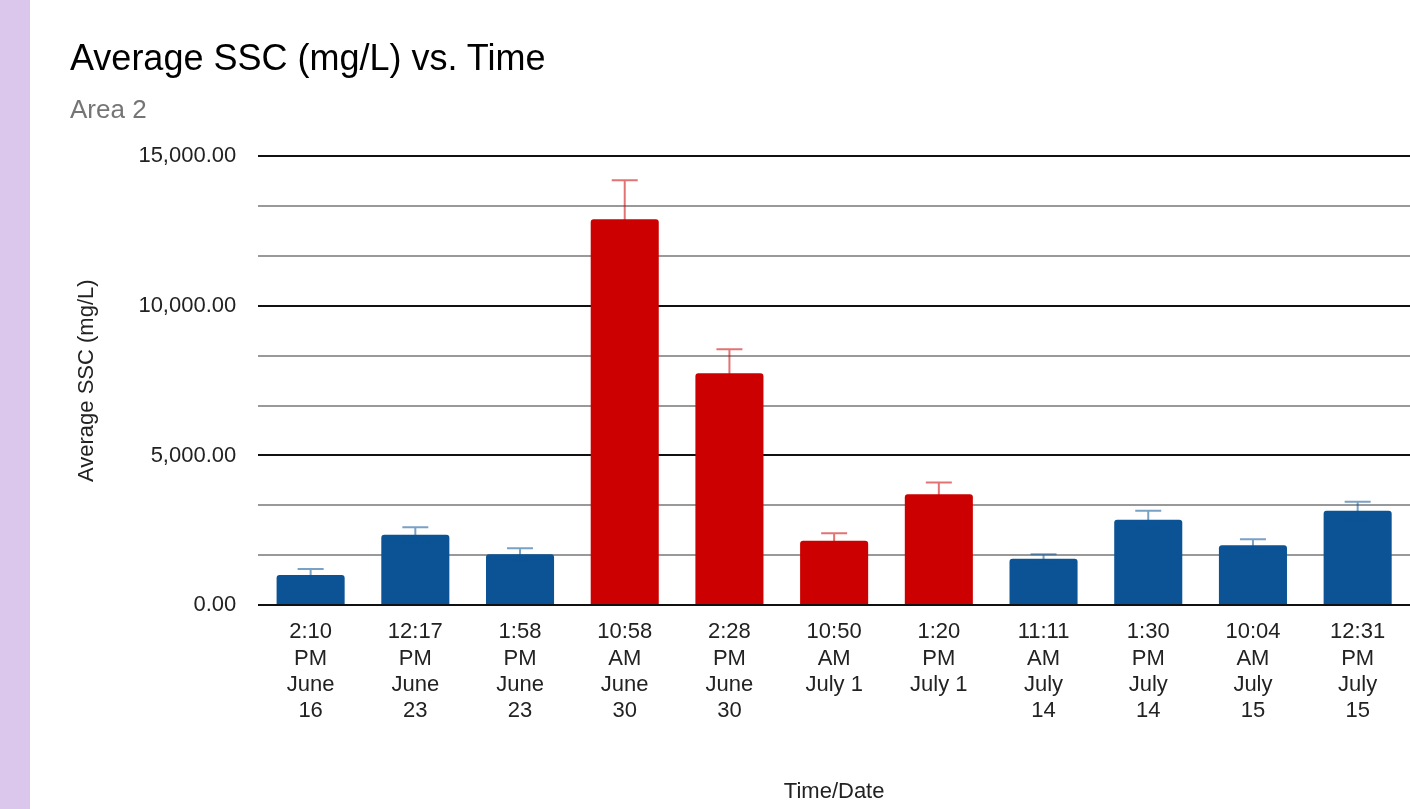 This screenshot has width=1410, height=809. I want to click on x-tick-label: 10:04 AM July 15, so click(1253, 670).